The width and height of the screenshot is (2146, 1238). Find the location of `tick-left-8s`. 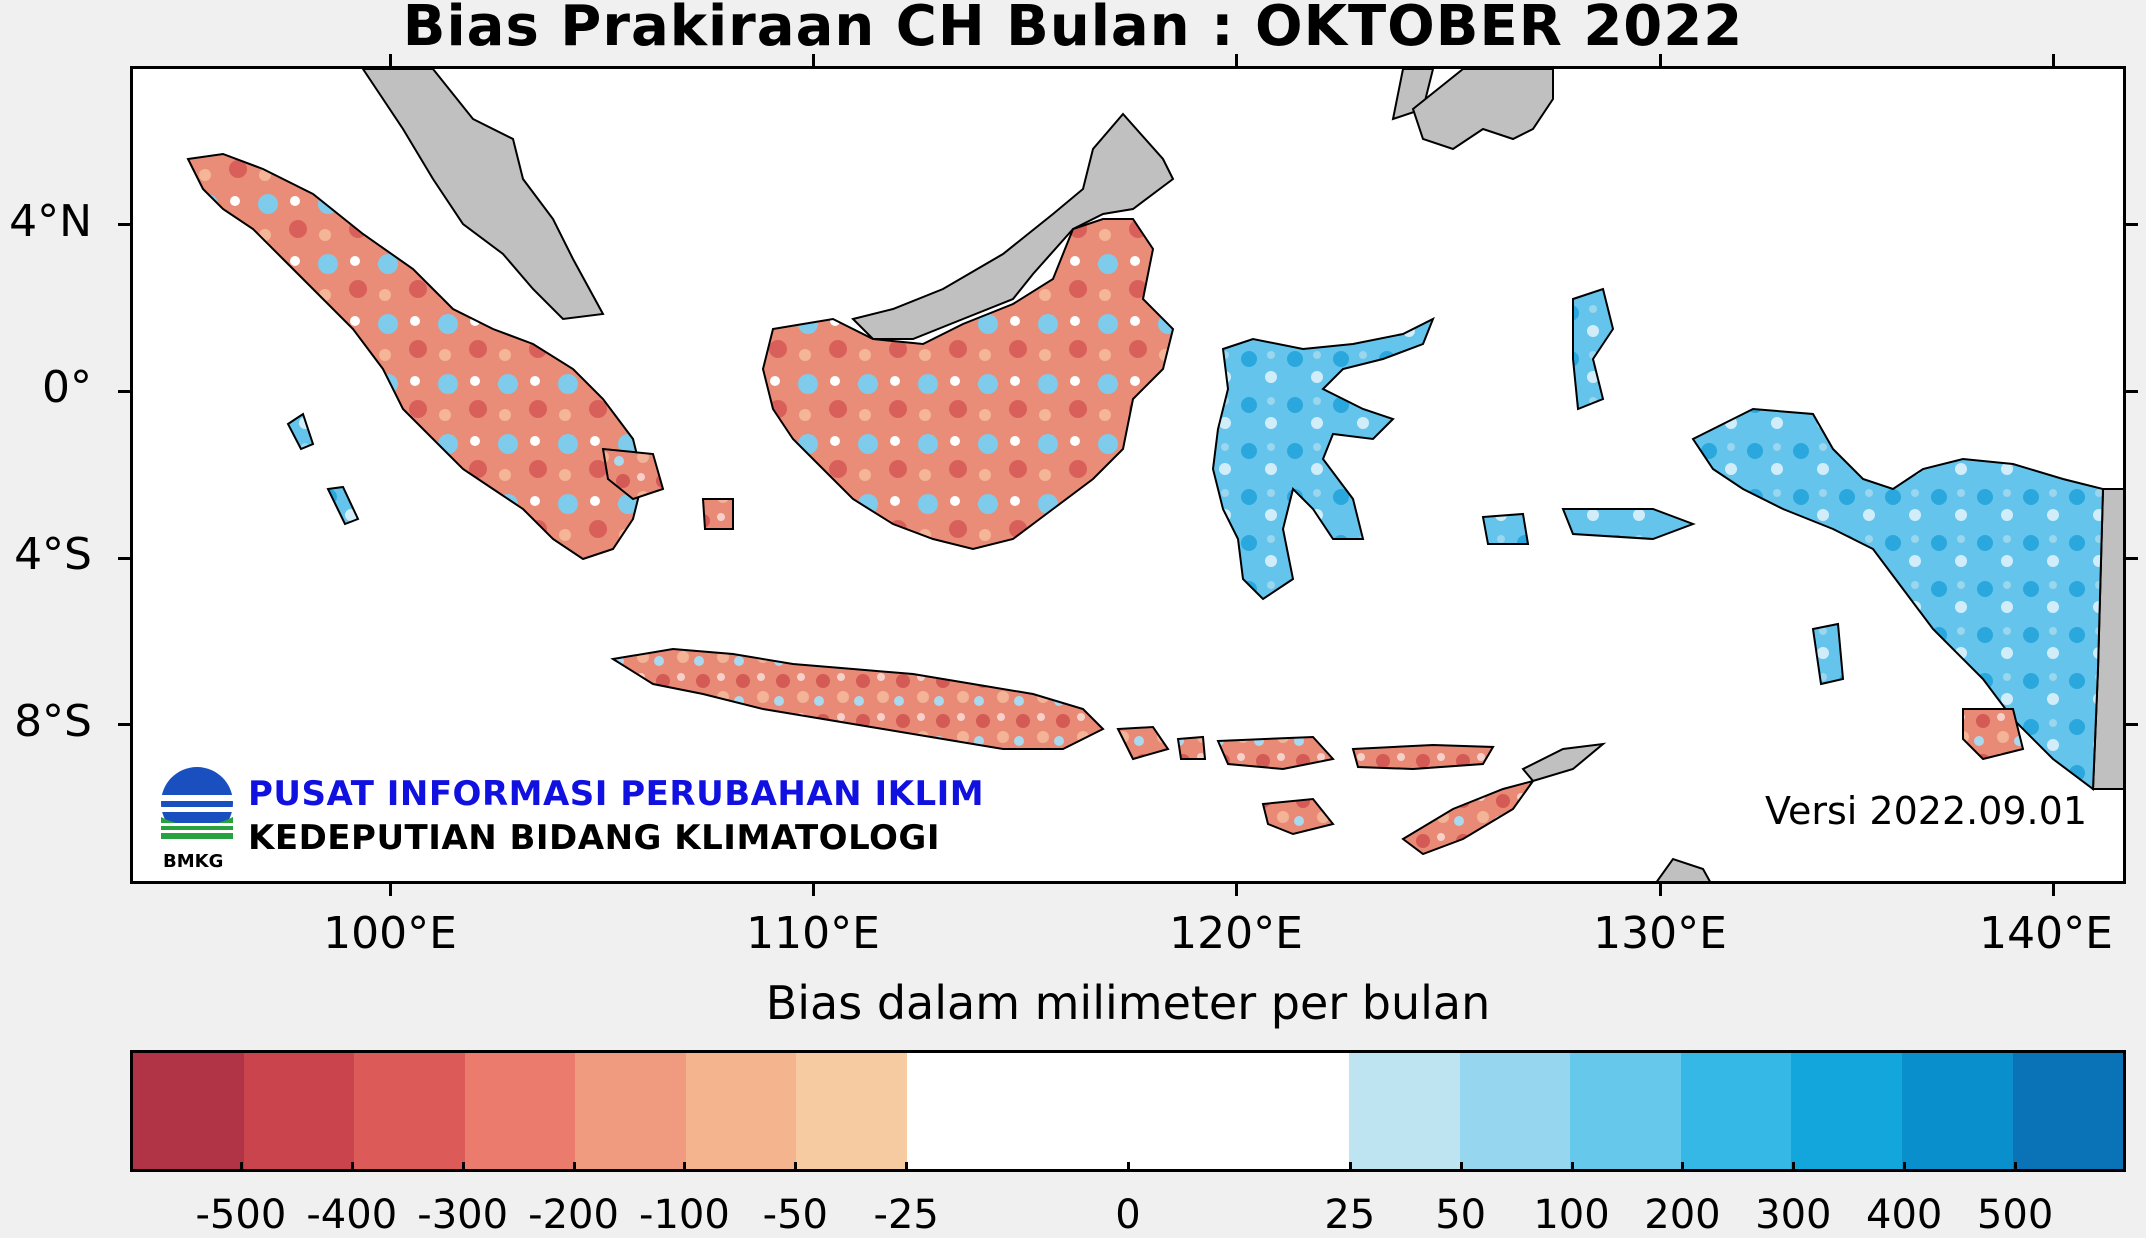

tick-left-8s is located at coordinates (124, 724).